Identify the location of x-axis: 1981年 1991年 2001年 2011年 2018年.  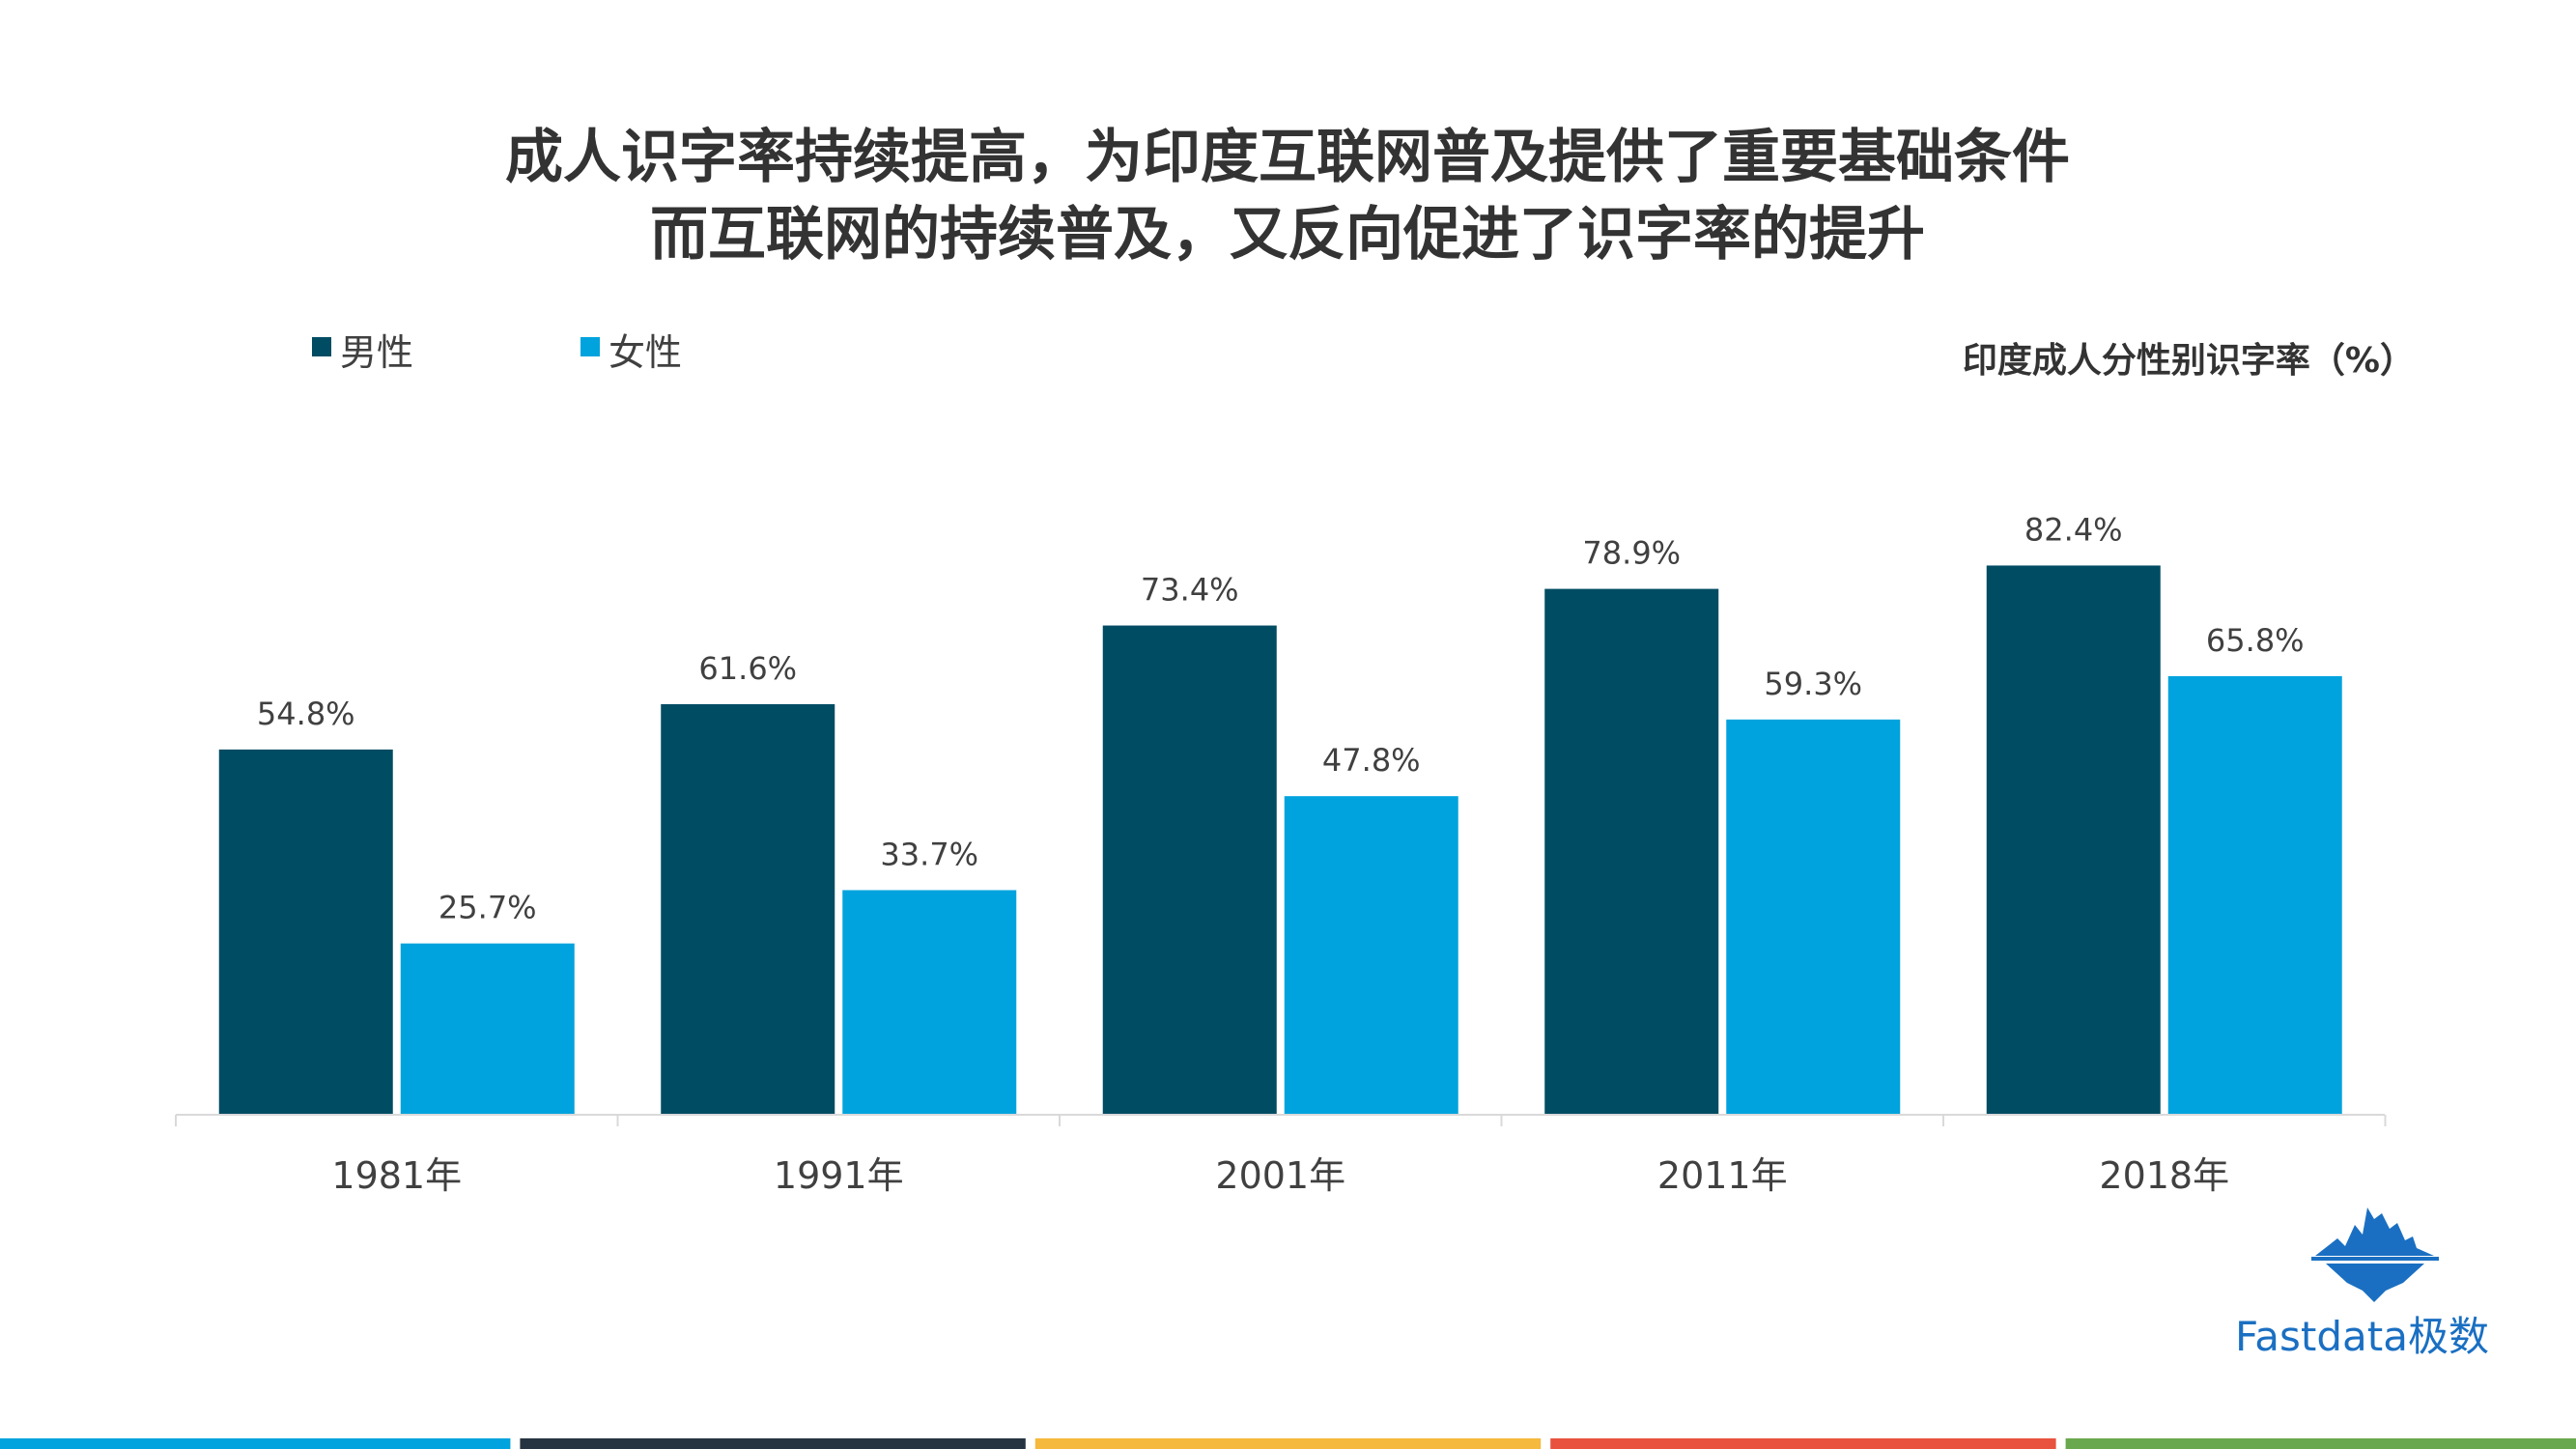
(1281, 1155).